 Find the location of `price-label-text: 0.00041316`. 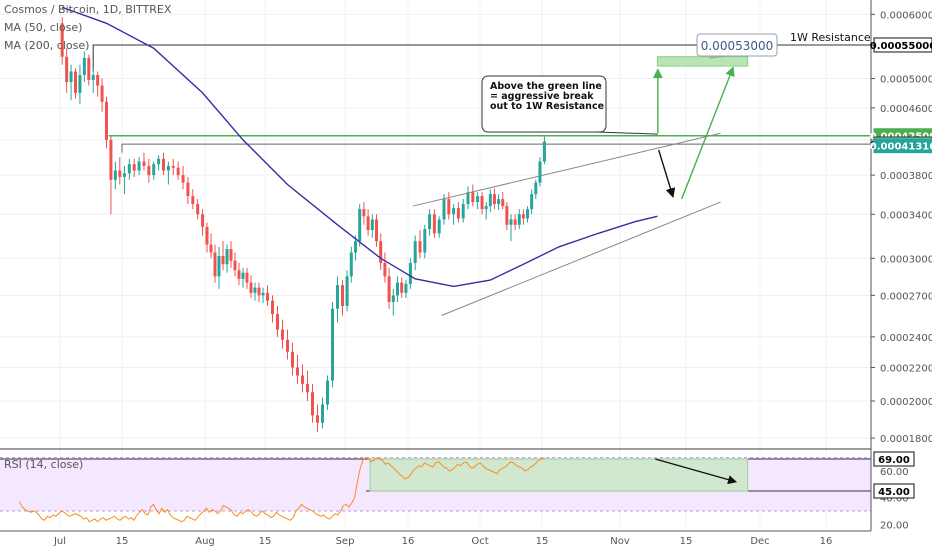

price-label-text: 0.00041316 is located at coordinates (901, 147).